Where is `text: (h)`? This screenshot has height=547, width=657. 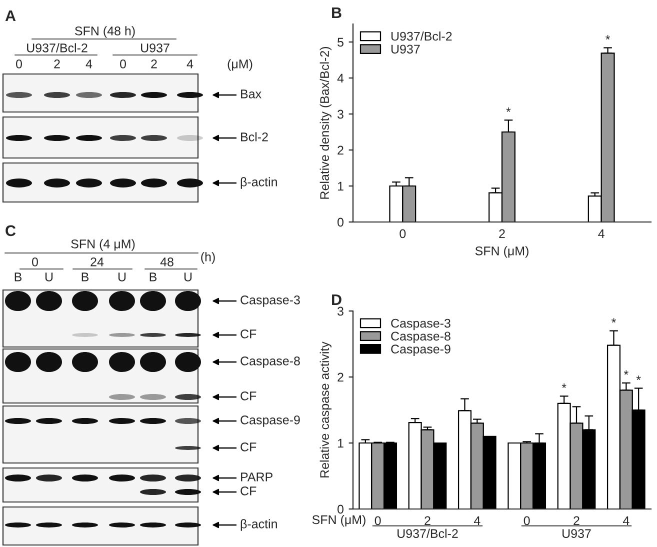 text: (h) is located at coordinates (208, 258).